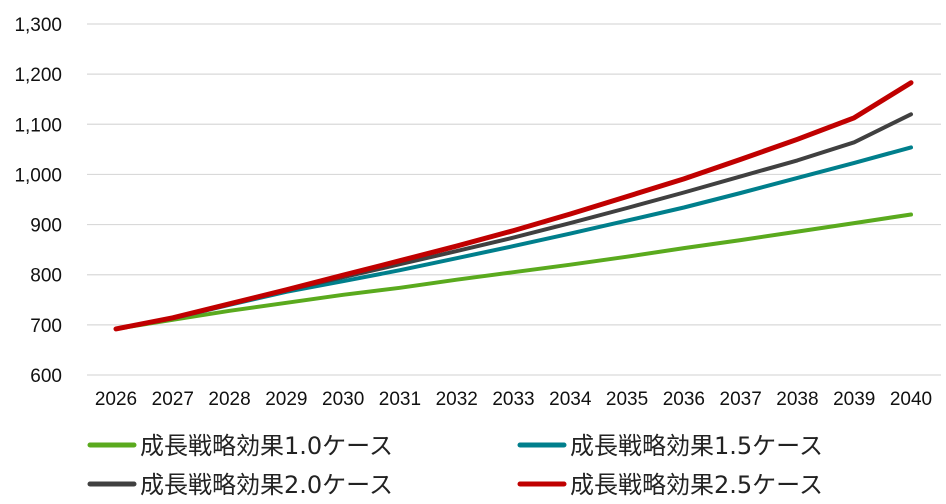  What do you see at coordinates (46, 376) in the screenshot?
I see `y-tick-label: 600` at bounding box center [46, 376].